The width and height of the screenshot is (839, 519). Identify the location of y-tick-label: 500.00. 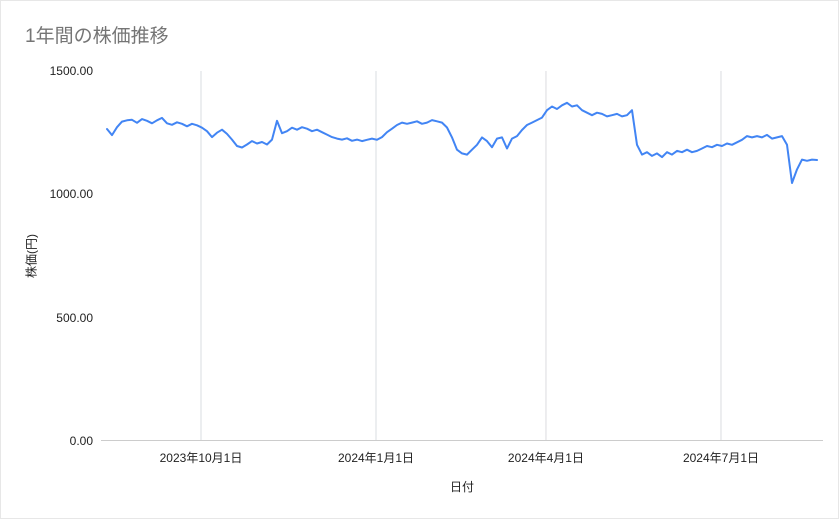
(74, 318).